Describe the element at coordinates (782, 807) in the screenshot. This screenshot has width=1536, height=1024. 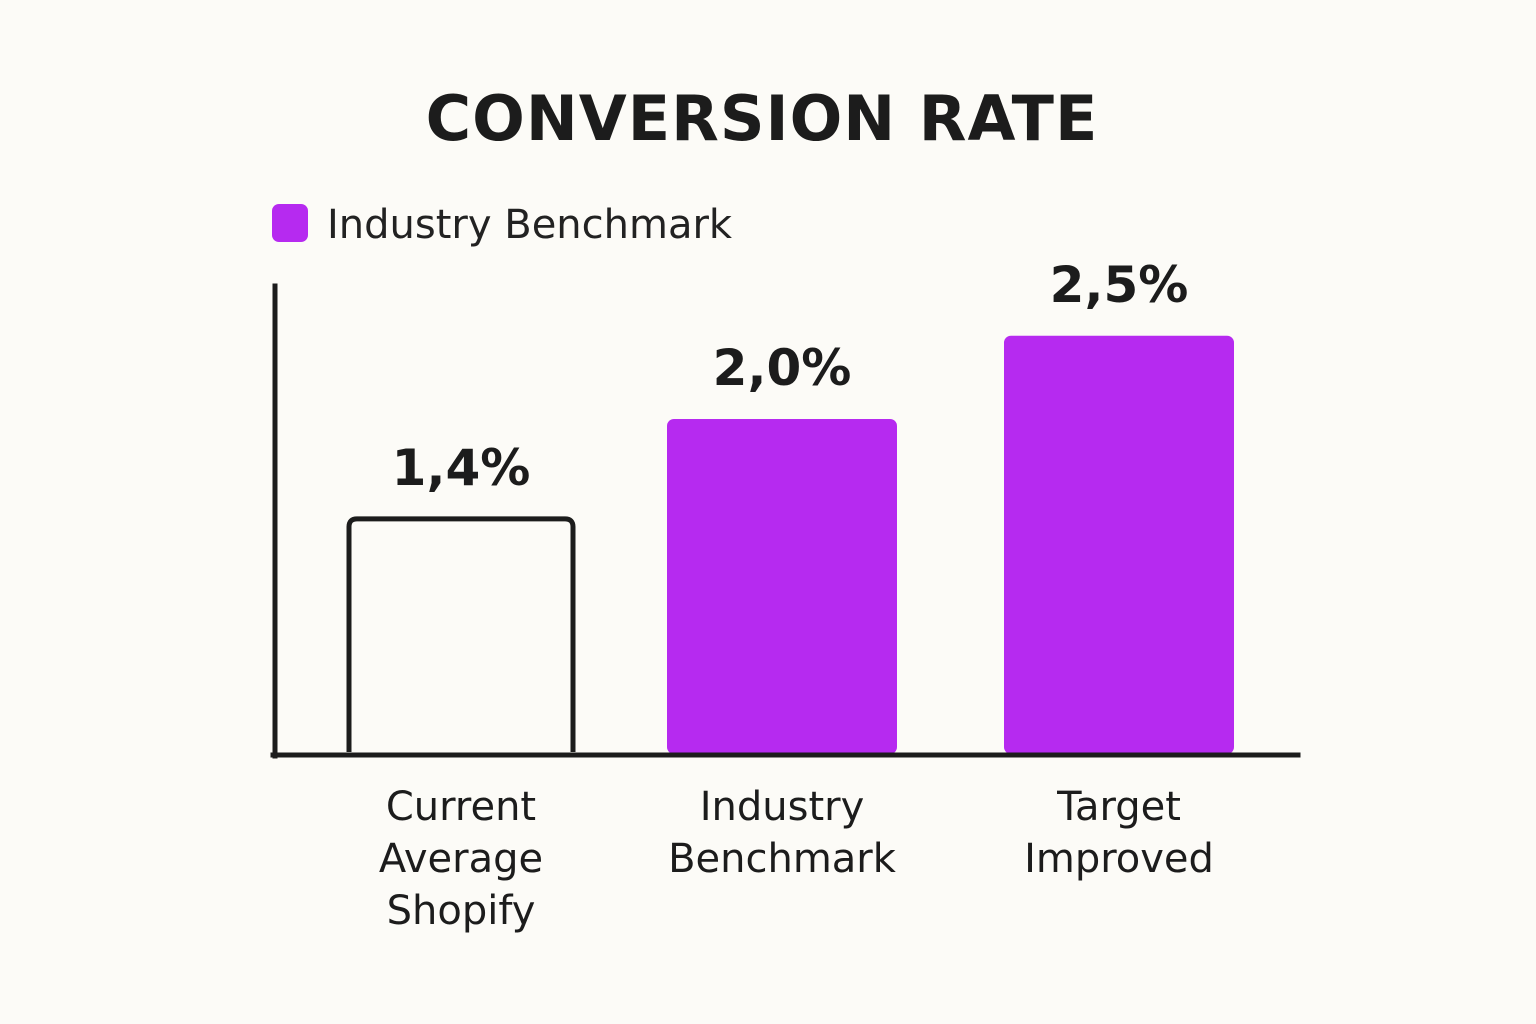
I see `category-label-line: Industry` at that location.